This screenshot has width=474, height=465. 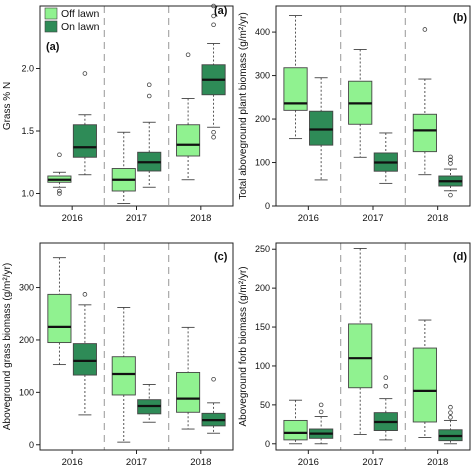 What do you see at coordinates (27, 69) in the screenshot?
I see `y-tick-label: 2.0` at bounding box center [27, 69].